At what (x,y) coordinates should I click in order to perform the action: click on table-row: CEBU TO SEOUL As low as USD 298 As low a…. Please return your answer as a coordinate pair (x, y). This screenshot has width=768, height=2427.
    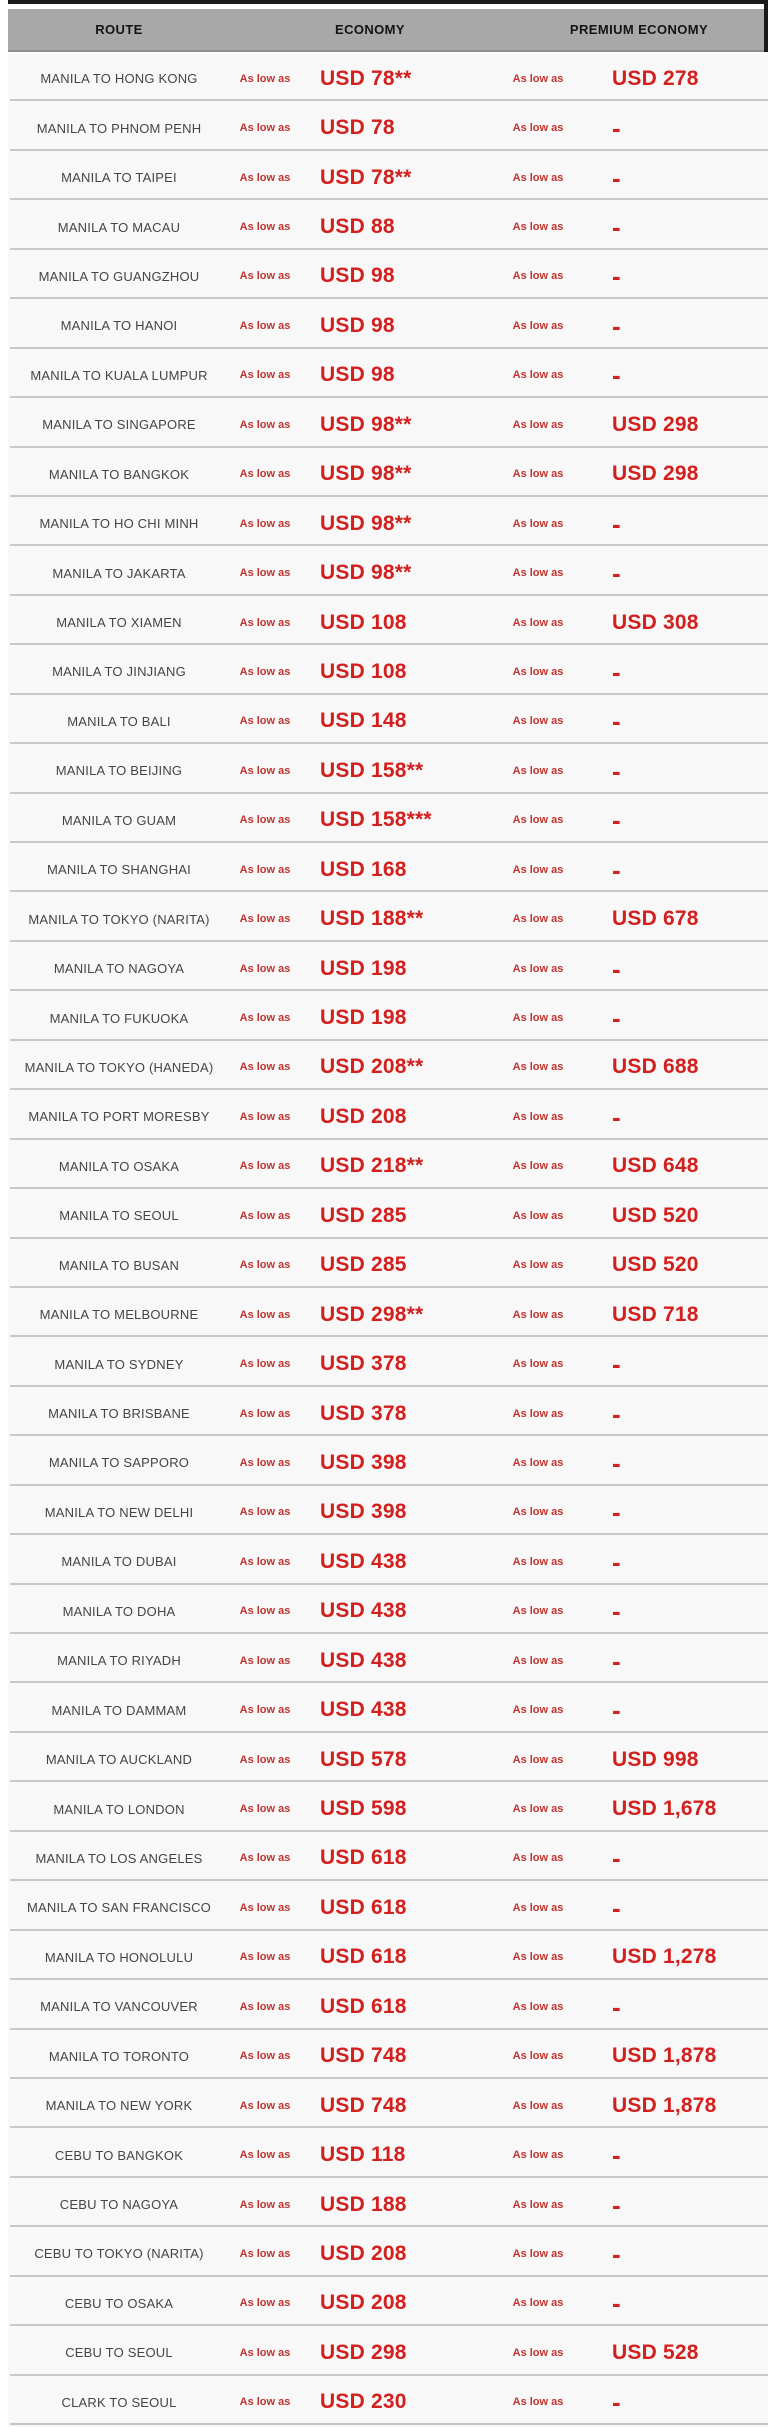
    Looking at the image, I should click on (388, 2353).